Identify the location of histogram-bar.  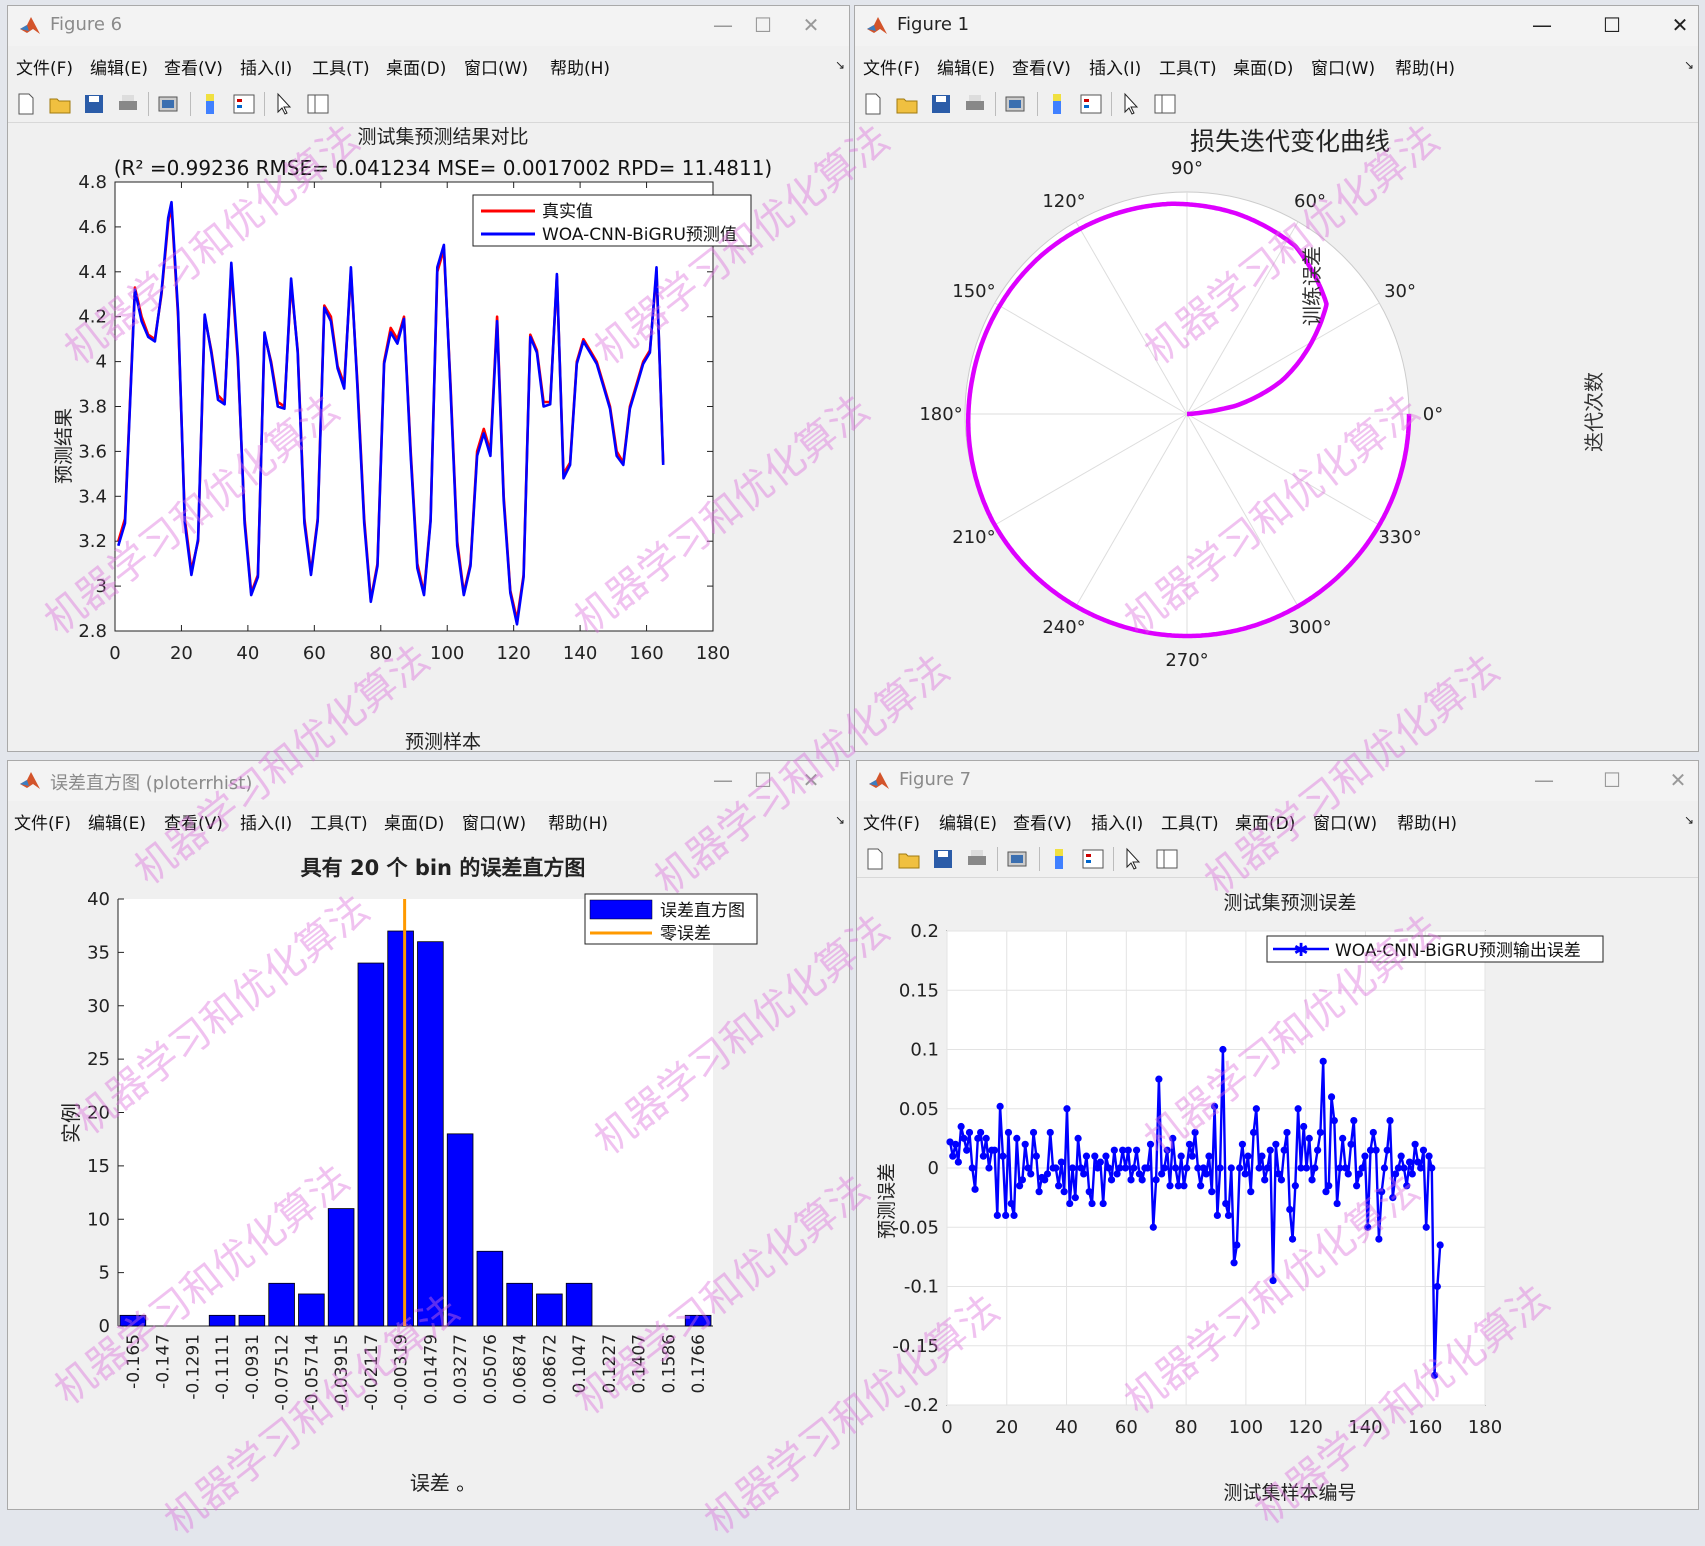
(311, 1310).